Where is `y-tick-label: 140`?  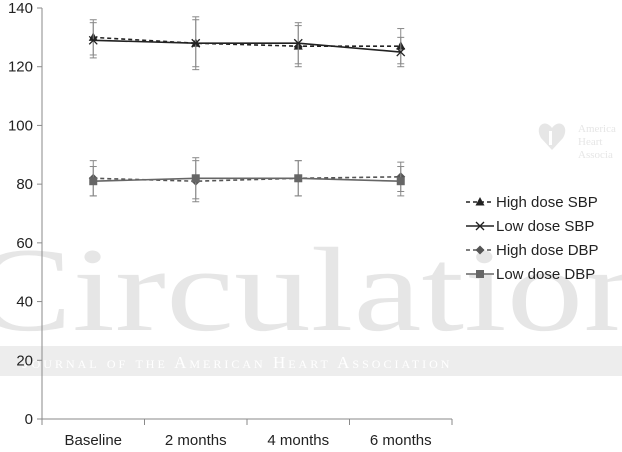 y-tick-label: 140 is located at coordinates (20, 8).